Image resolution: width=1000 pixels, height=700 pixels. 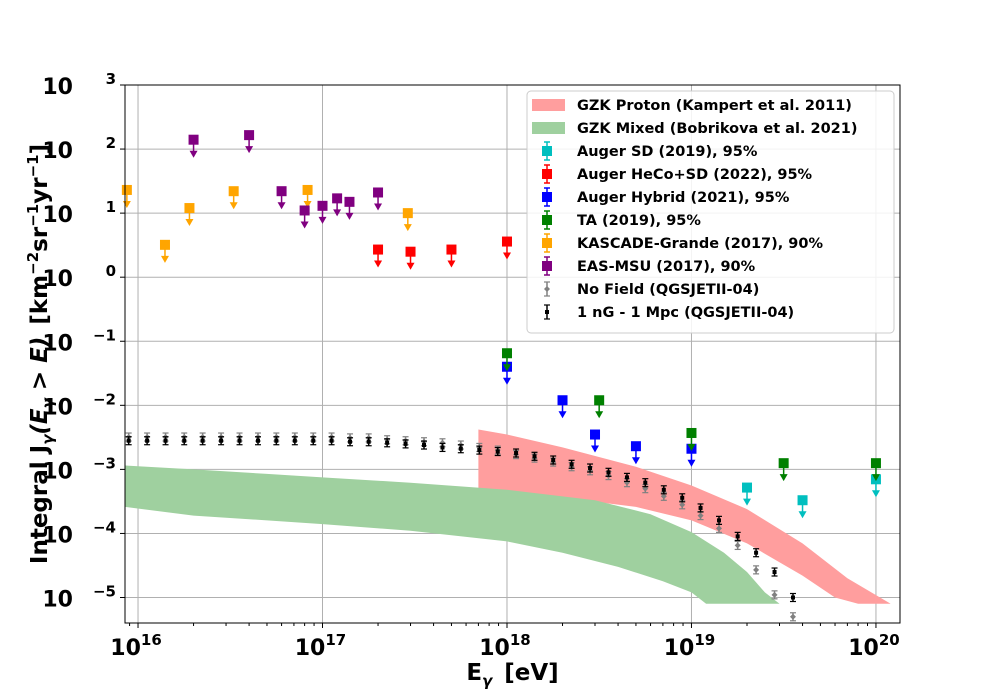 I want to click on legend-entry: EAS-MSU (2017), 90%, so click(x=649, y=266).